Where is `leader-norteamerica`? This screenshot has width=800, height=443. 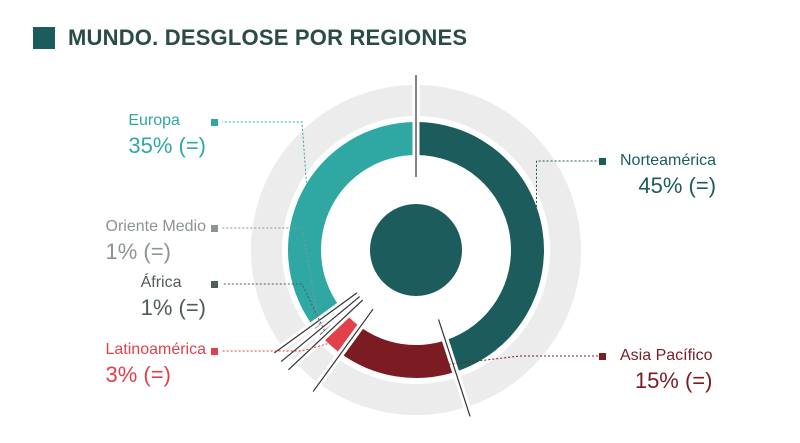
leader-norteamerica is located at coordinates (567, 195).